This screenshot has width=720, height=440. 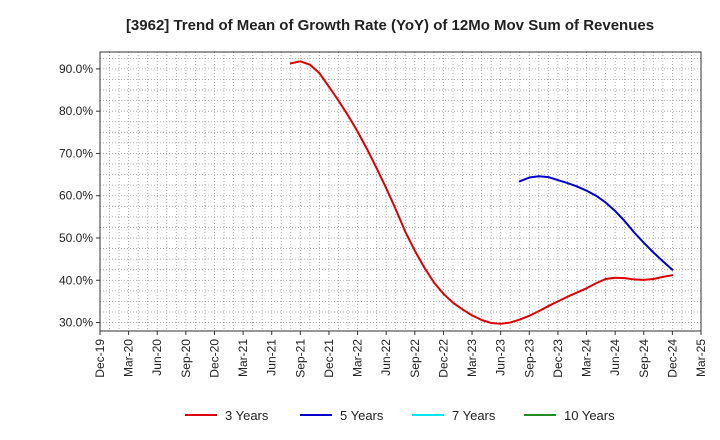 I want to click on legend-label: 10 Years, so click(x=589, y=415).